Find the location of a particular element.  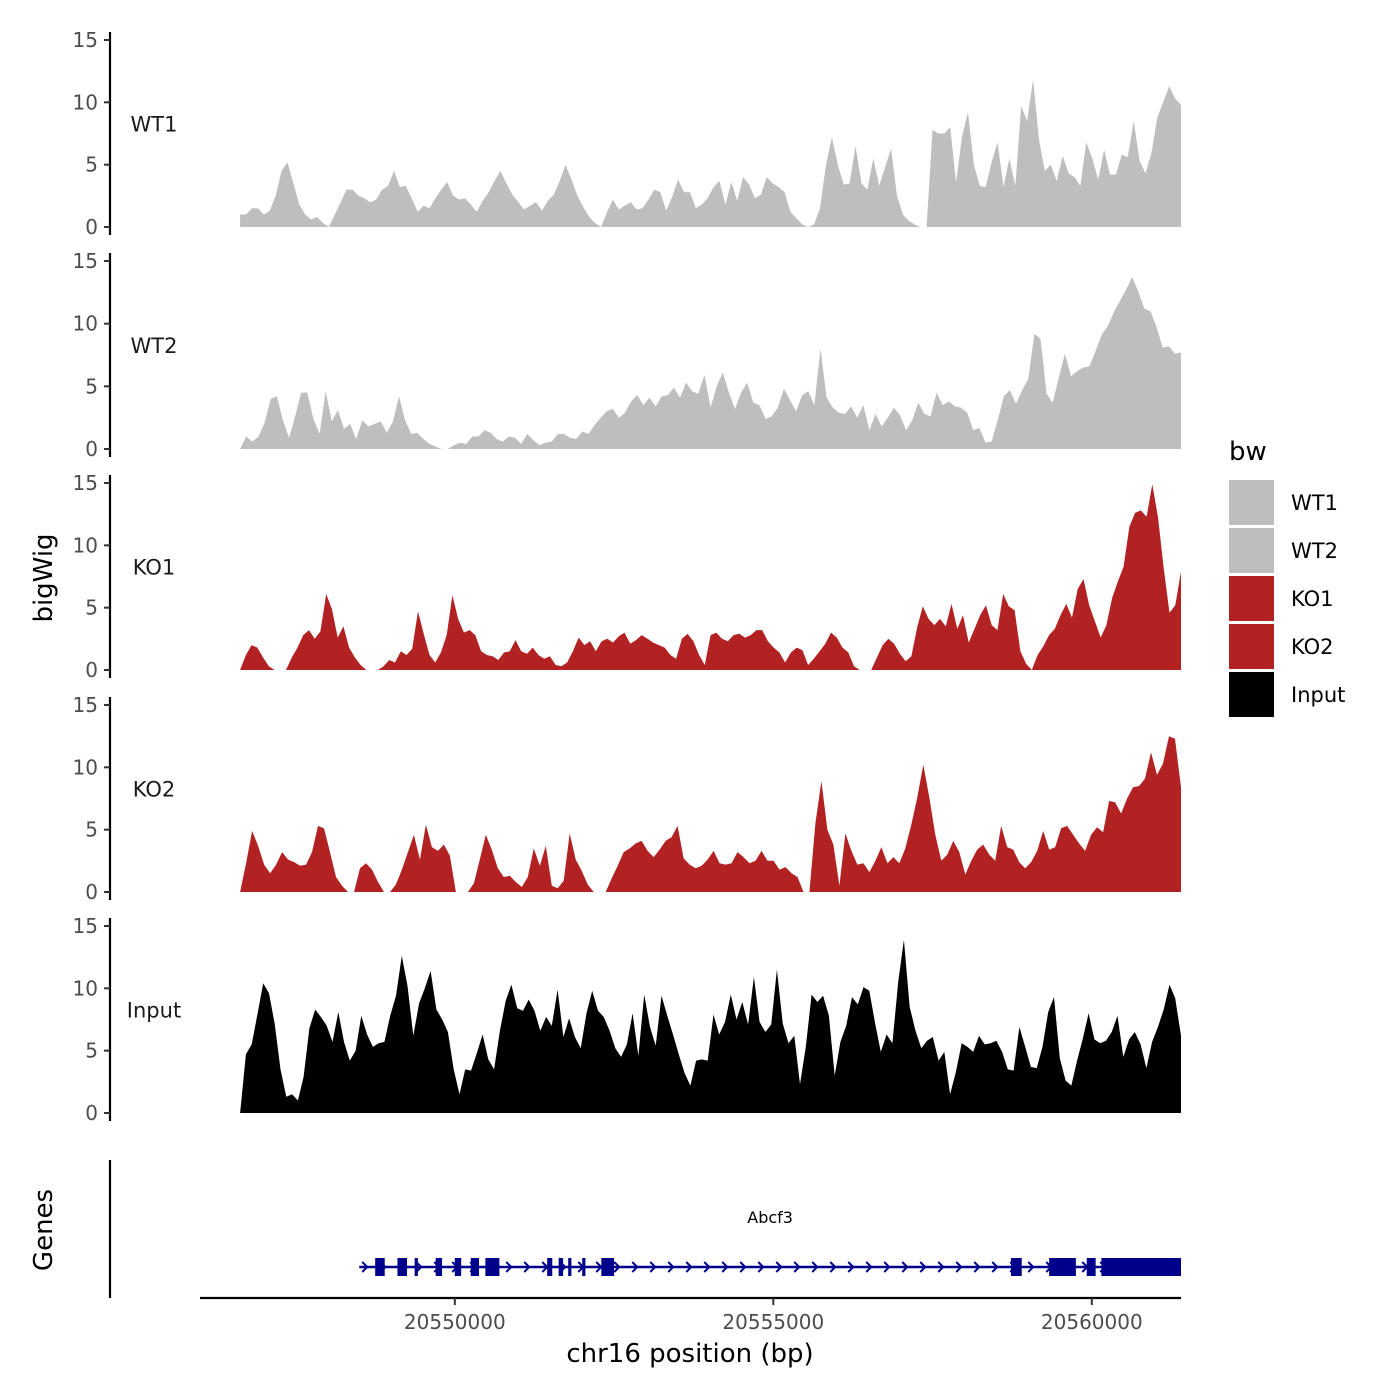

track-ko2: 0 5 10 15 KO2 is located at coordinates (627, 798).